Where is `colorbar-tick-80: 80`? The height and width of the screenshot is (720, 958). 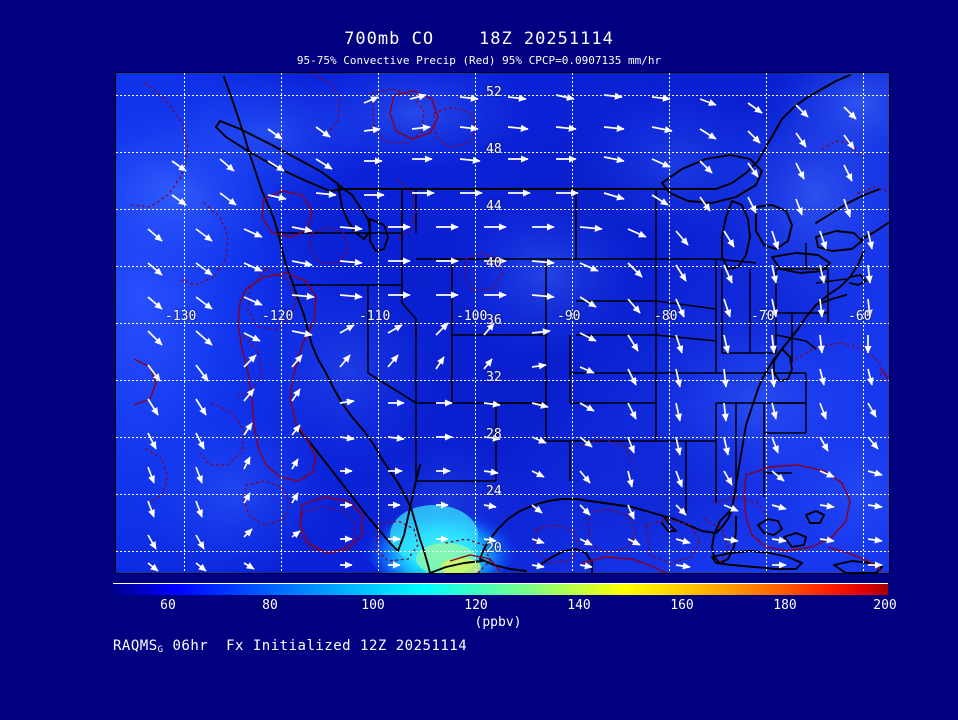 colorbar-tick-80: 80 is located at coordinates (270, 605).